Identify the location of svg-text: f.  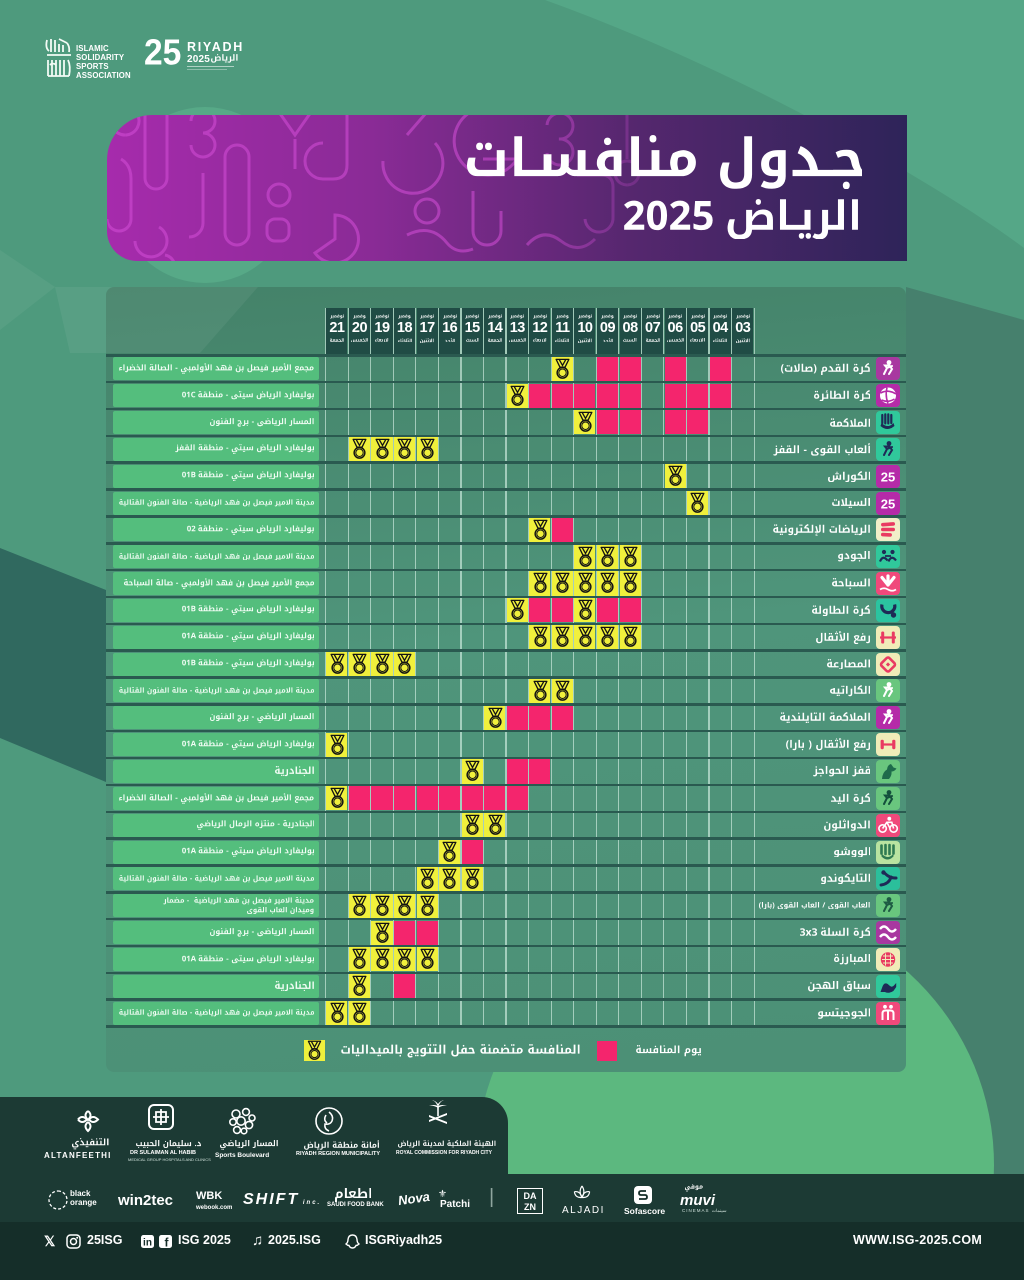
(167, 1243).